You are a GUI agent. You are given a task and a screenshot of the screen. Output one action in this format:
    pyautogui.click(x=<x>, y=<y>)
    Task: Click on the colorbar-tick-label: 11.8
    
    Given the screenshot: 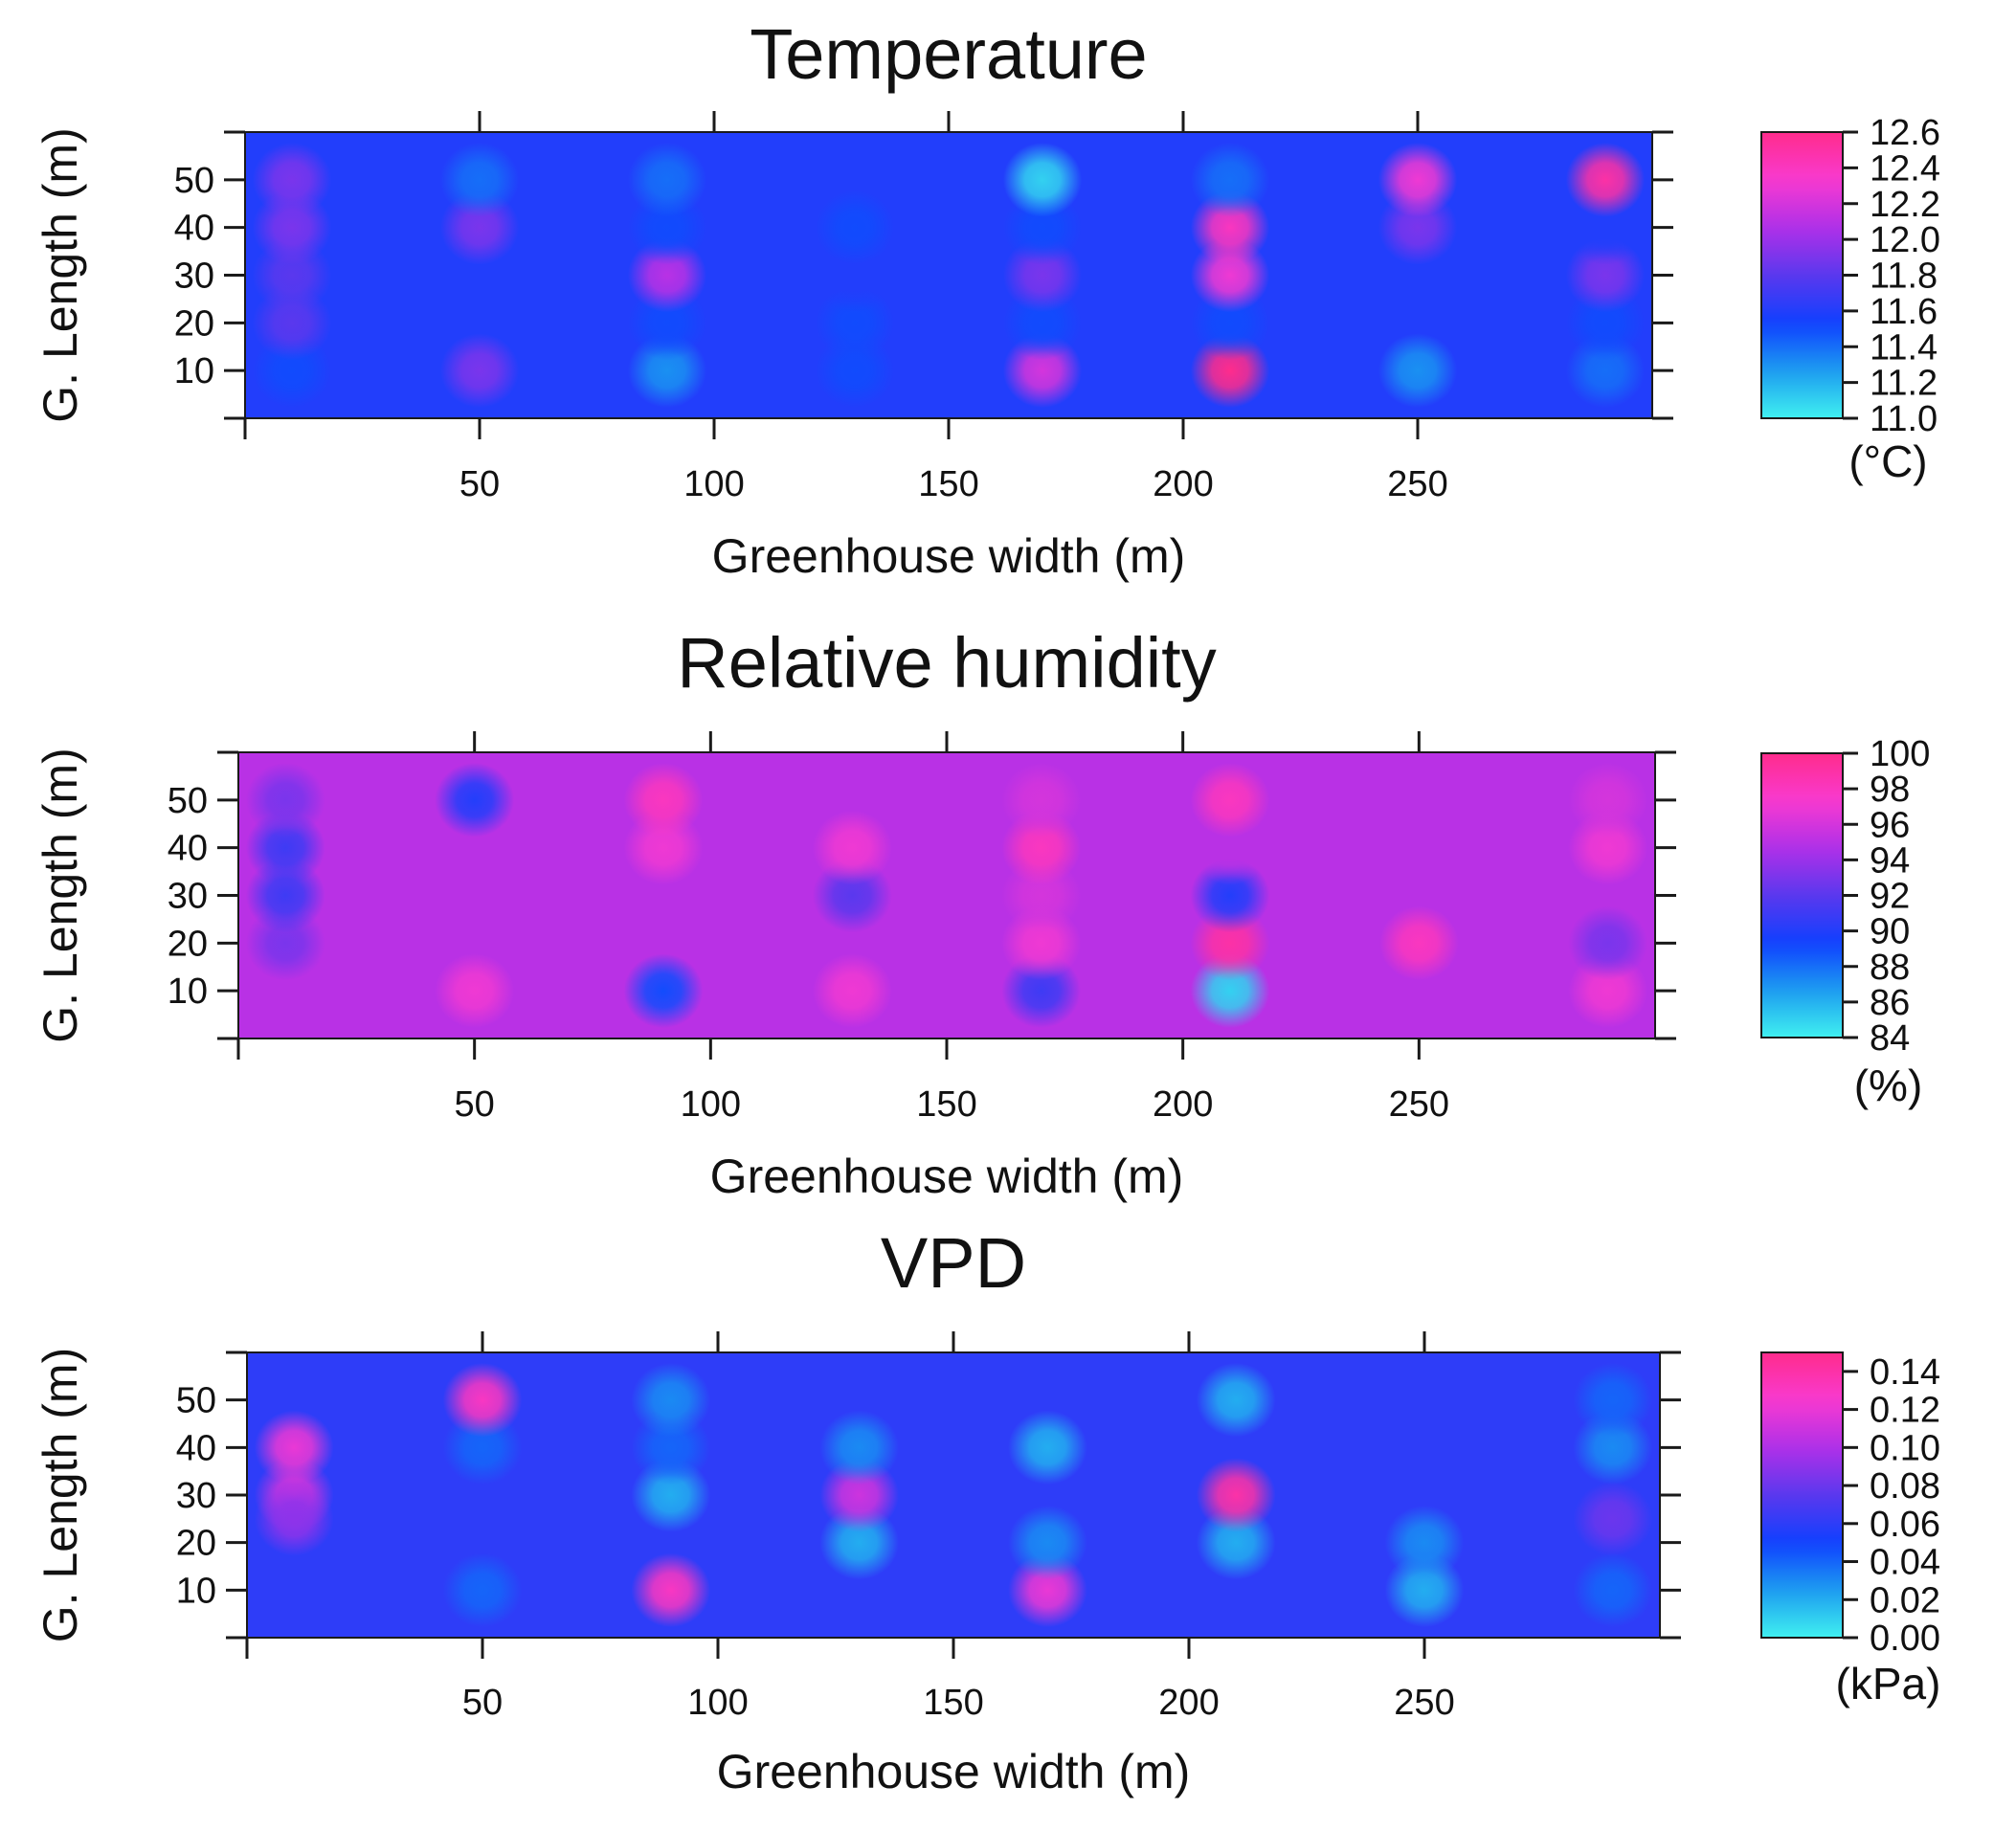 What is the action you would take?
    pyautogui.click(x=1904, y=277)
    